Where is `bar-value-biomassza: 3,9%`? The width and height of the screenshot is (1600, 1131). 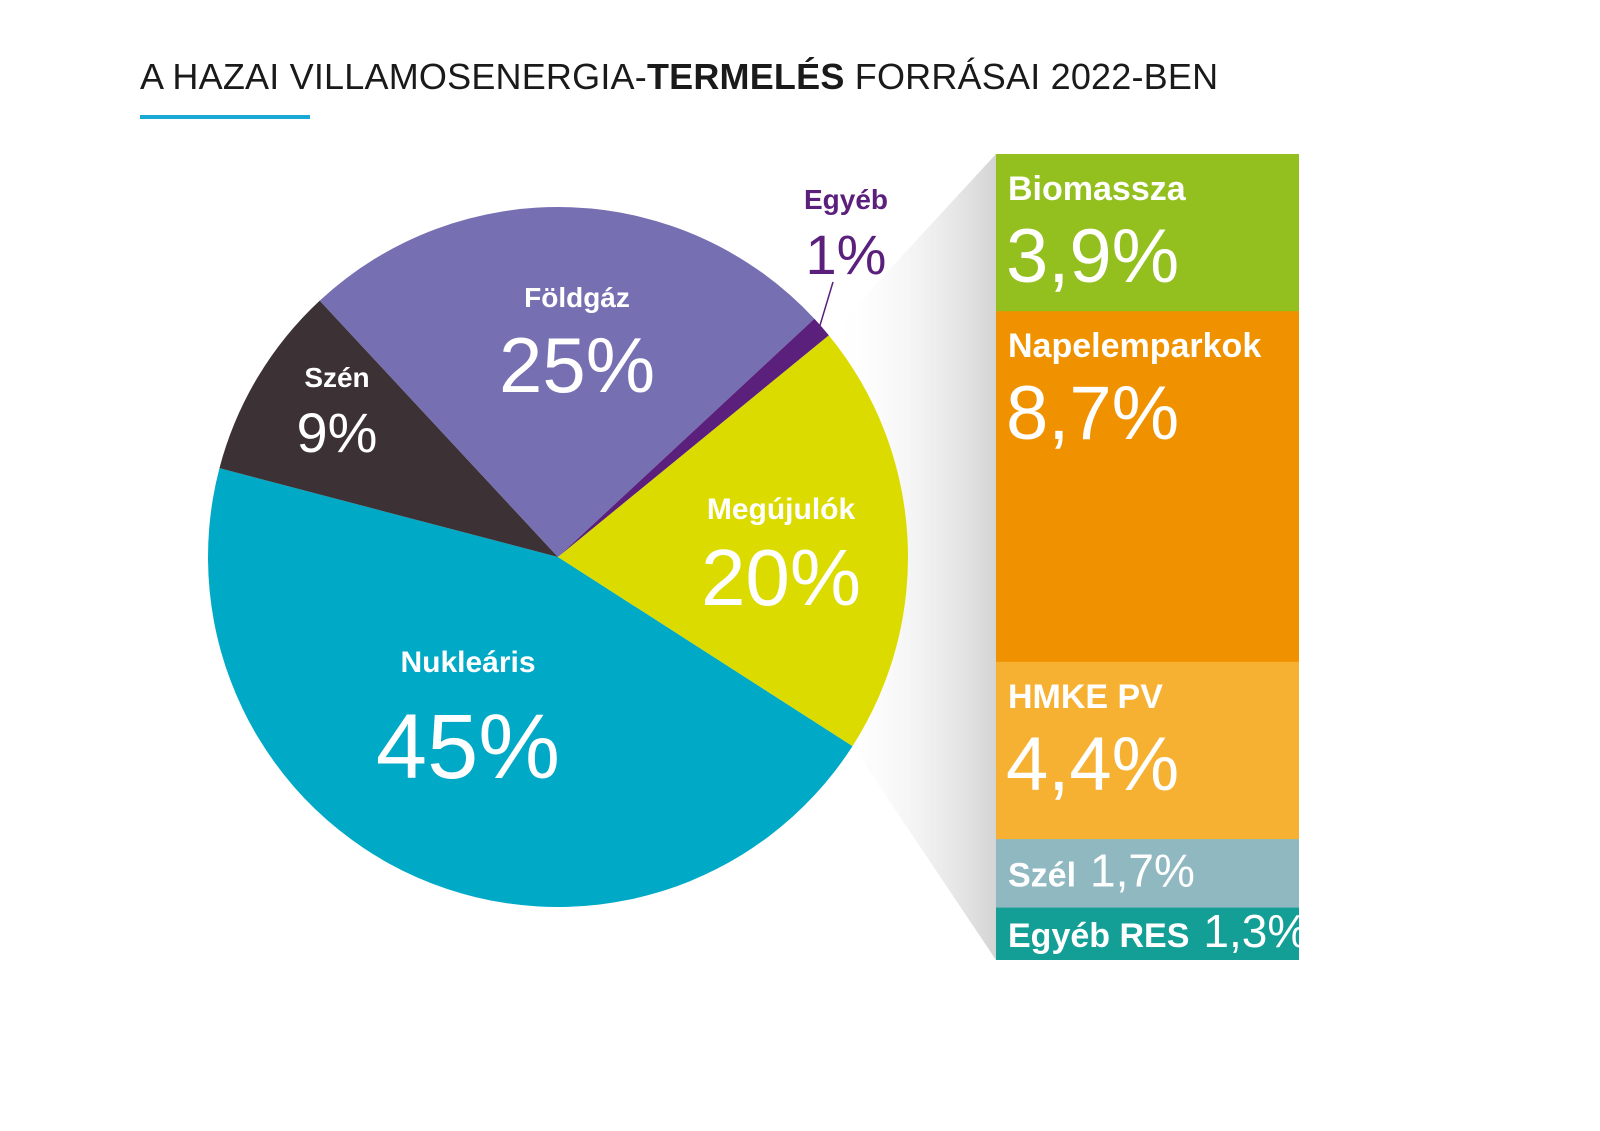
bar-value-biomassza: 3,9% is located at coordinates (1092, 256).